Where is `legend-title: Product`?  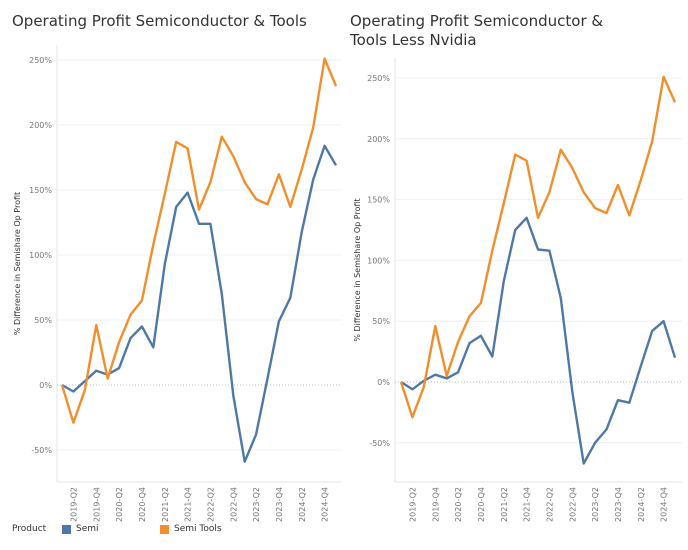 legend-title: Product is located at coordinates (29, 529).